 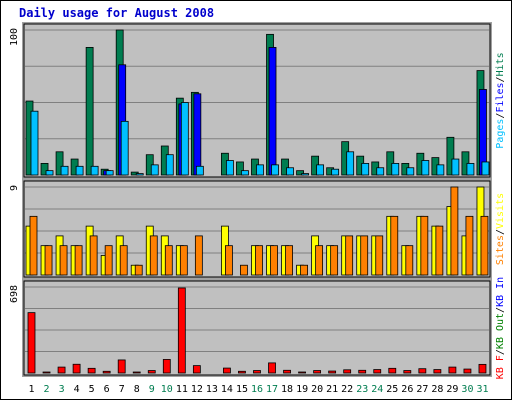 What do you see at coordinates (227, 389) in the screenshot?
I see `day-label: 14` at bounding box center [227, 389].